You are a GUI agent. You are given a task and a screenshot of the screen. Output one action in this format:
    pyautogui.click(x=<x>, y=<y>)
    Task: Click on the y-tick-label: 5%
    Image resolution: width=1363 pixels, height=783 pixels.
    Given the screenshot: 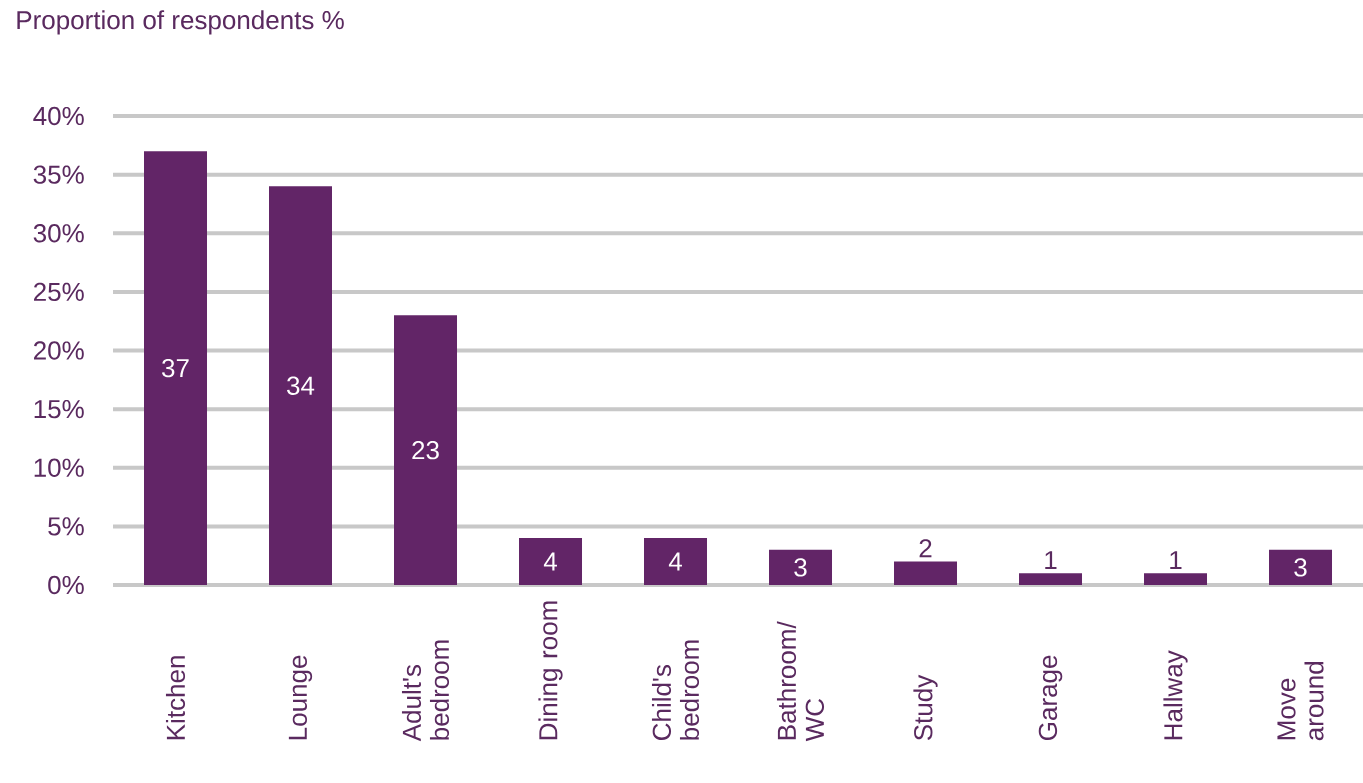 What is the action you would take?
    pyautogui.click(x=66, y=526)
    